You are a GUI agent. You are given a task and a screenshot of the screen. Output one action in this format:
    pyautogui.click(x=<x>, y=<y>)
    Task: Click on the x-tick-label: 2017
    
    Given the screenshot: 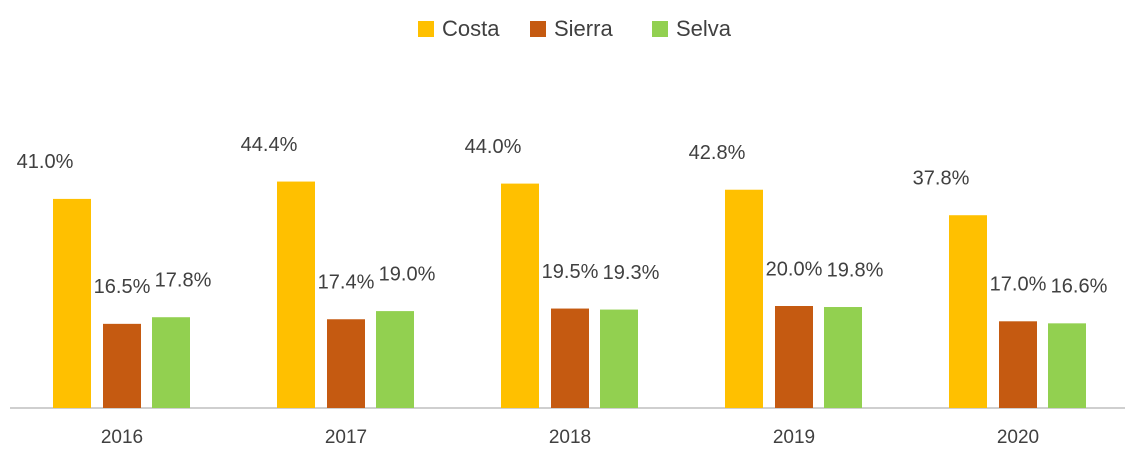 What is the action you would take?
    pyautogui.click(x=346, y=437)
    